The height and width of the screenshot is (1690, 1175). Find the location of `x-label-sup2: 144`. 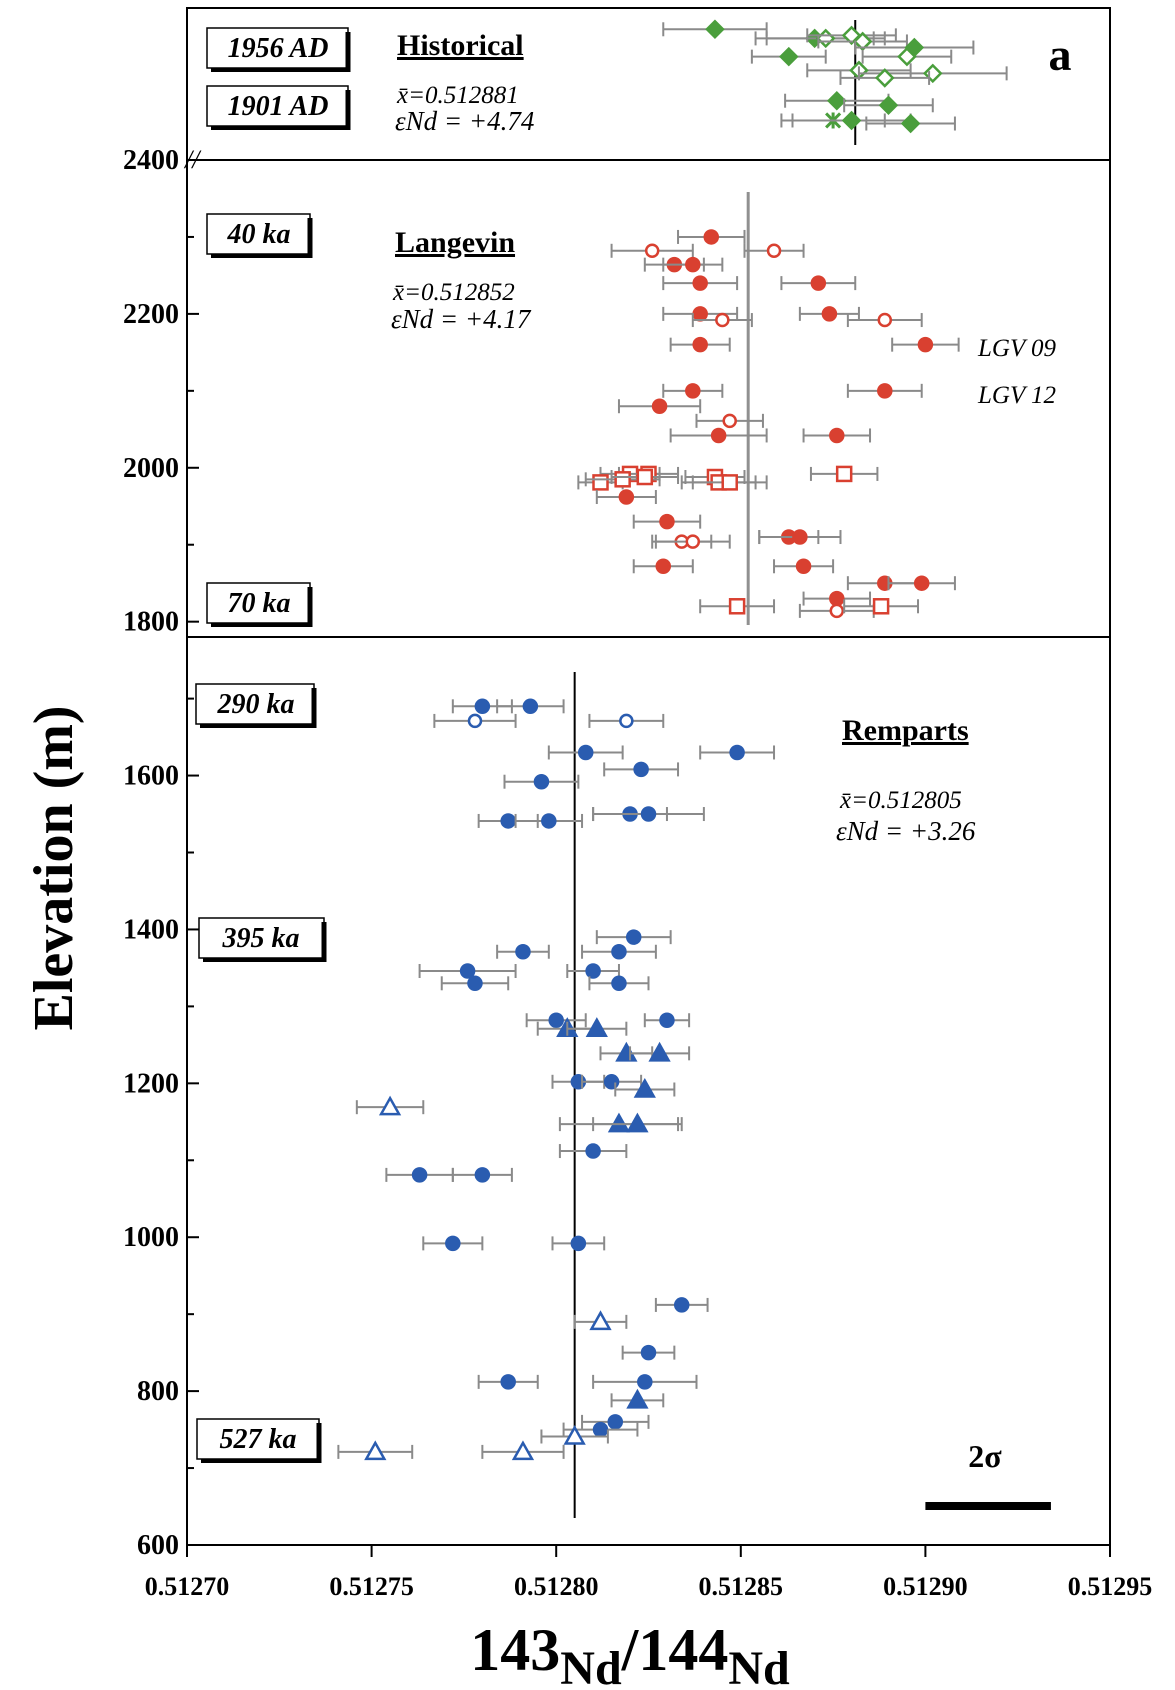

x-label-sup2: 144 is located at coordinates (683, 1650).